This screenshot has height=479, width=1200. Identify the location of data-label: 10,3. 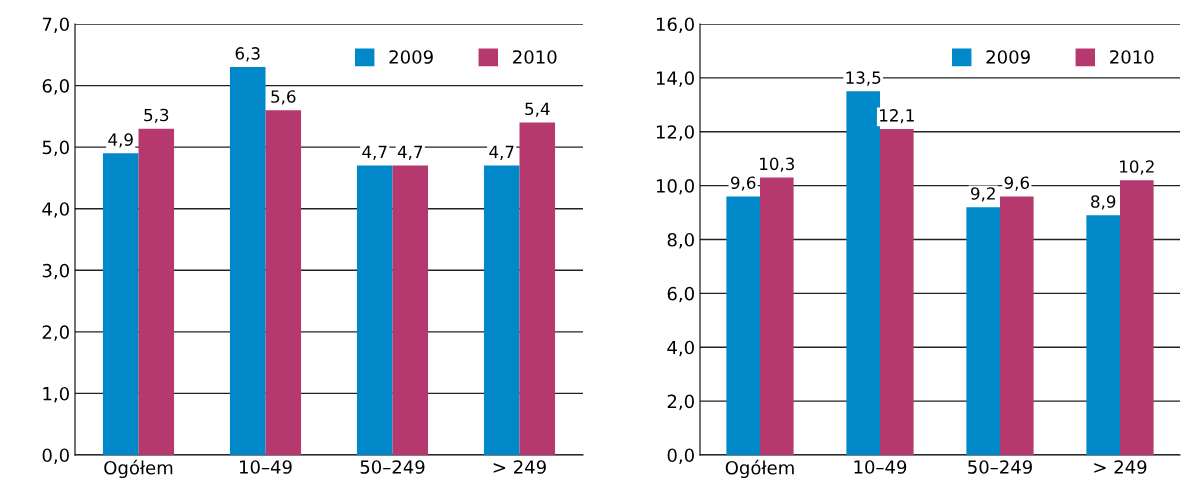
(777, 164).